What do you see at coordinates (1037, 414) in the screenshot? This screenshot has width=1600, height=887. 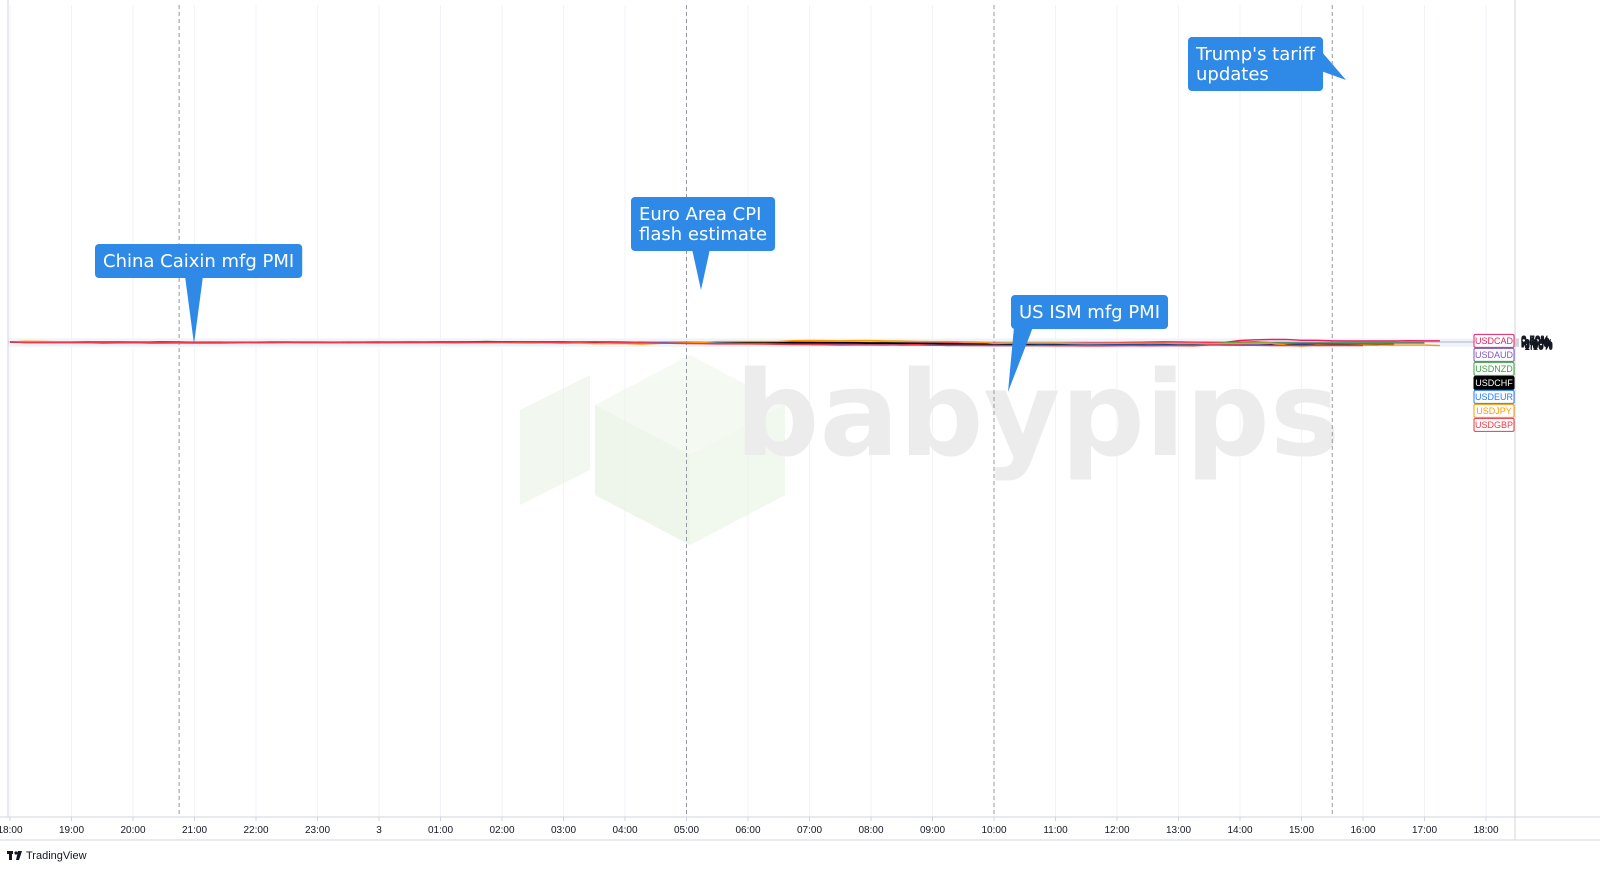 I see `watermark-text: babypips` at bounding box center [1037, 414].